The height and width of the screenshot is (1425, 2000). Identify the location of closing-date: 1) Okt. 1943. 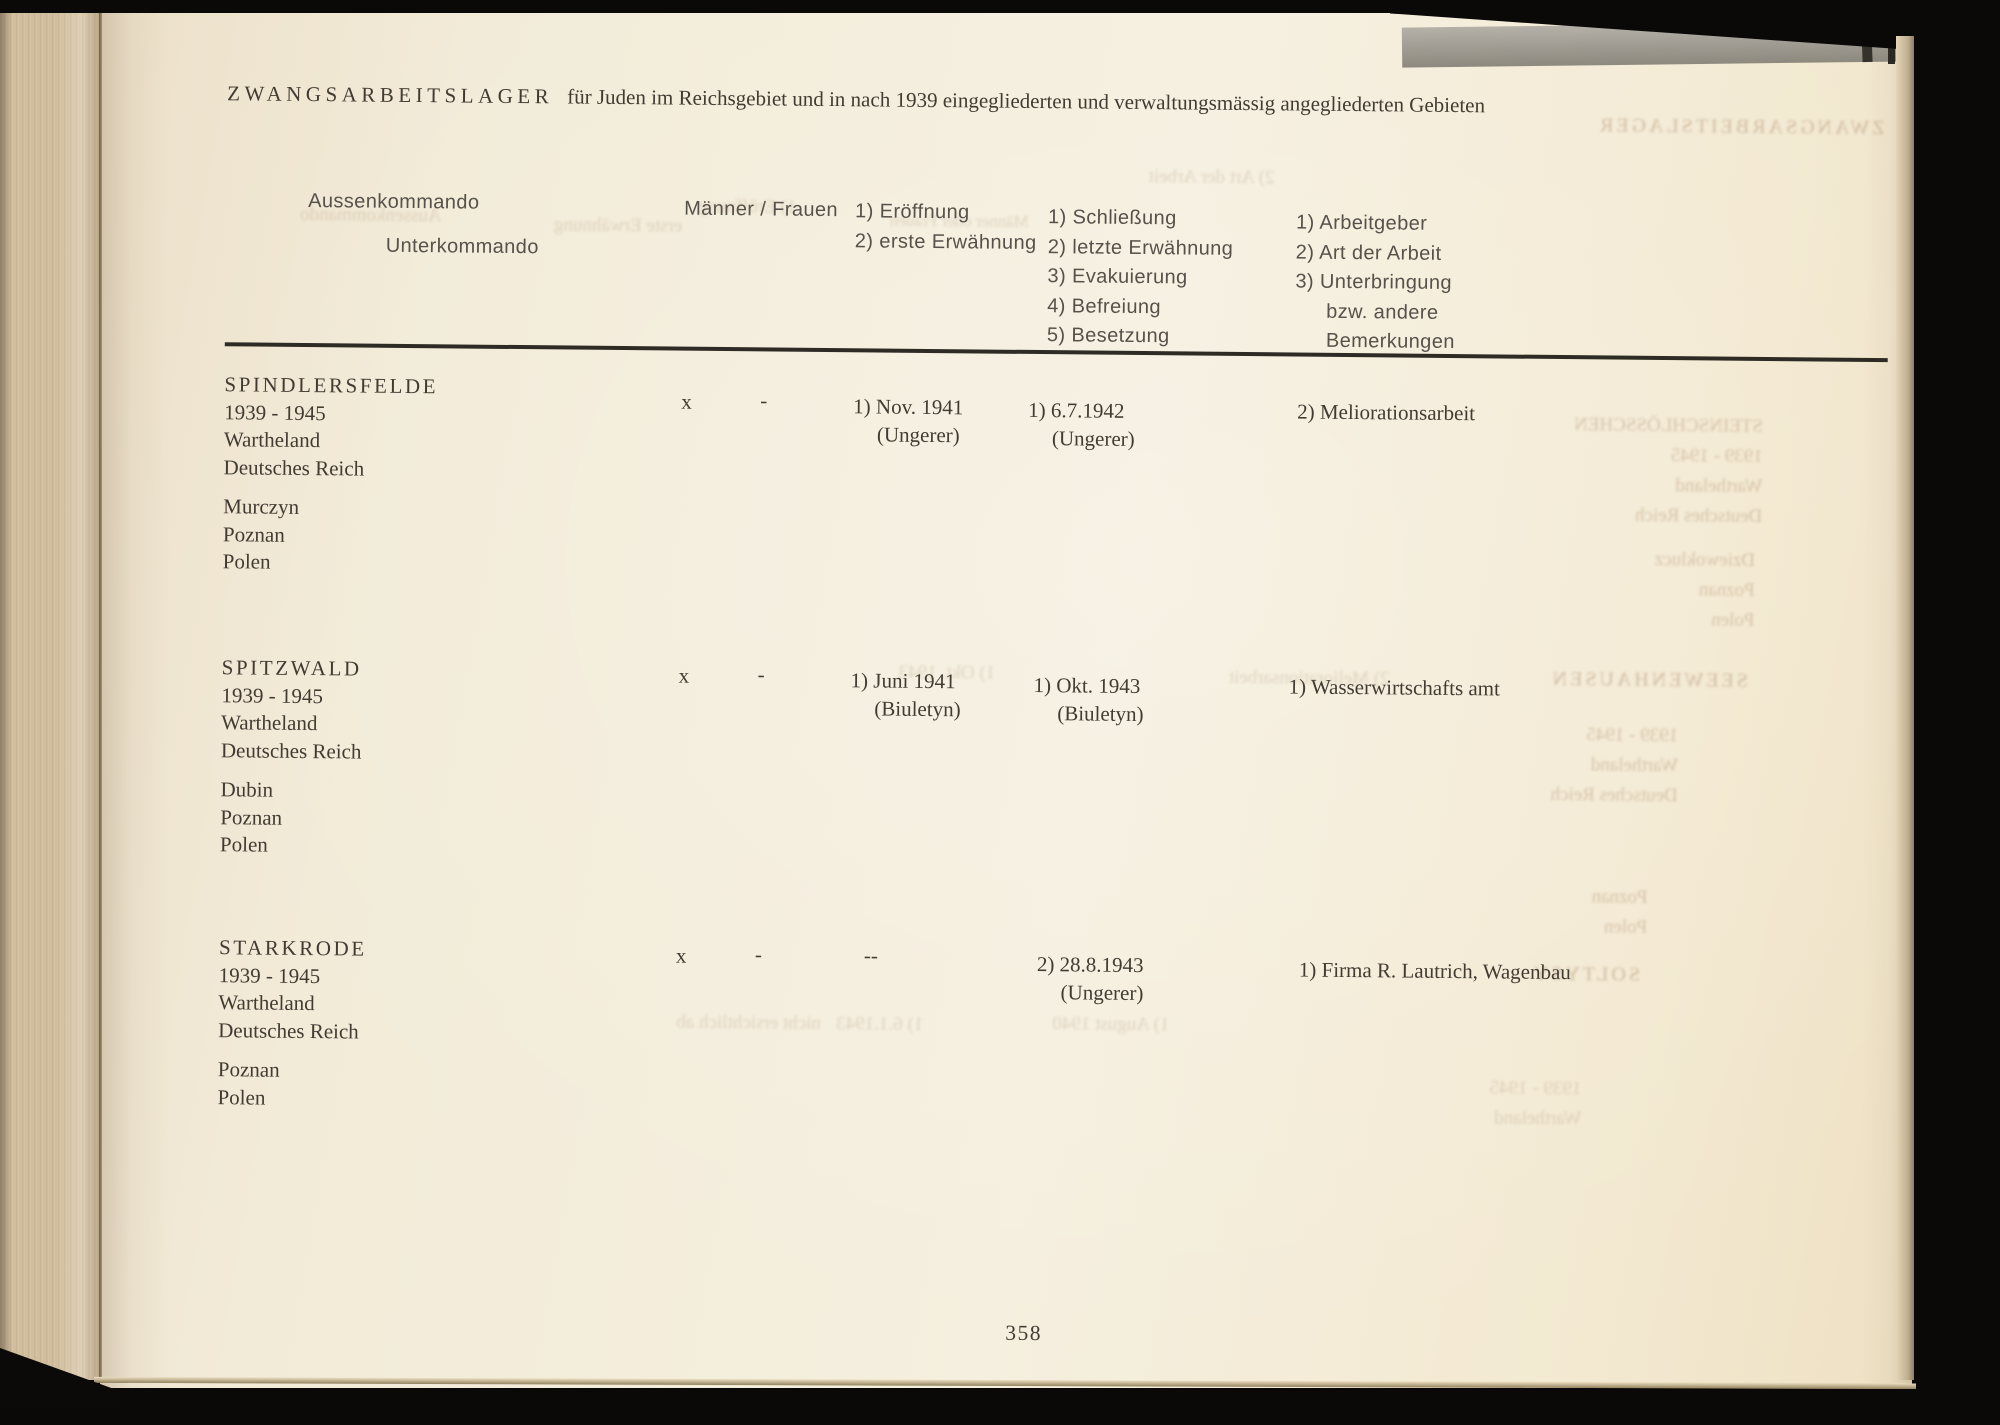
(1087, 685).